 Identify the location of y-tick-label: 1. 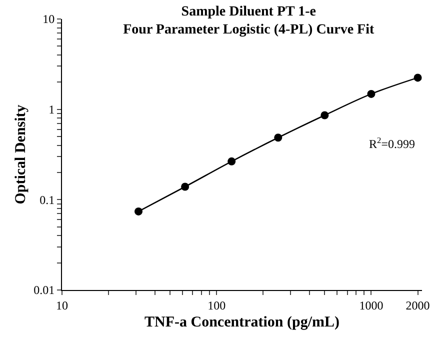
(51, 109).